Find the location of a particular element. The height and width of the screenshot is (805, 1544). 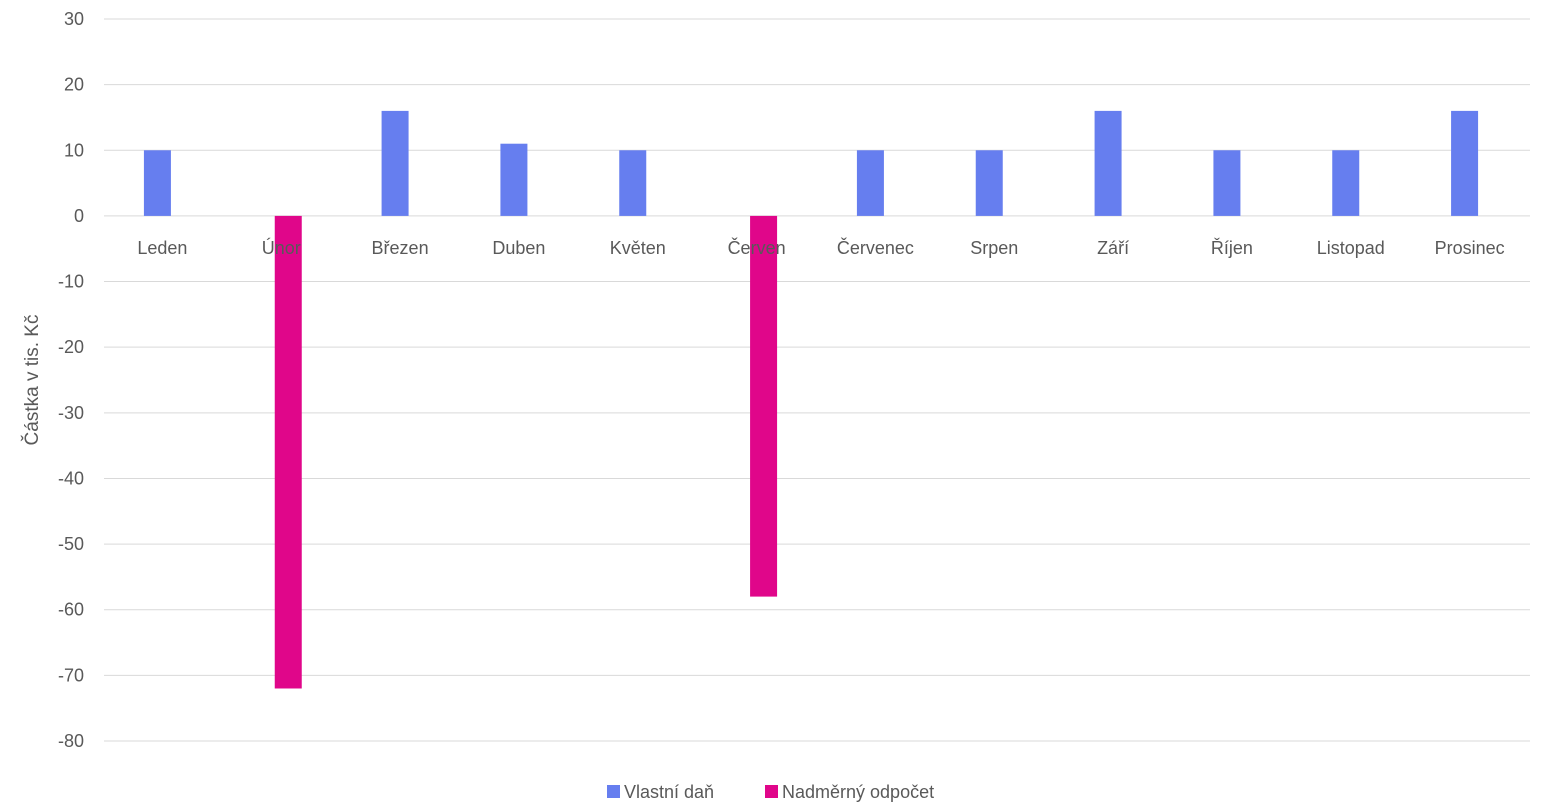

legend: Vlastní daň Nadměrný odpočet is located at coordinates (770, 792).